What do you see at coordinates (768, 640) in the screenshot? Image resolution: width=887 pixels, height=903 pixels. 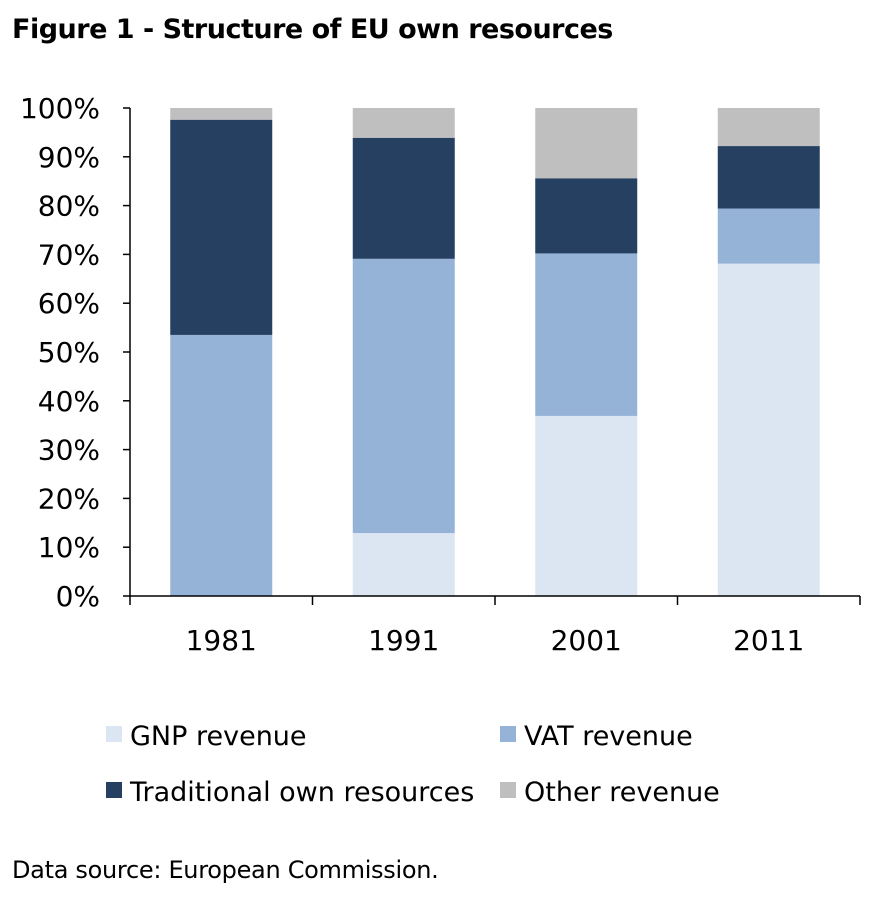 I see `x-tick-label: 2011` at bounding box center [768, 640].